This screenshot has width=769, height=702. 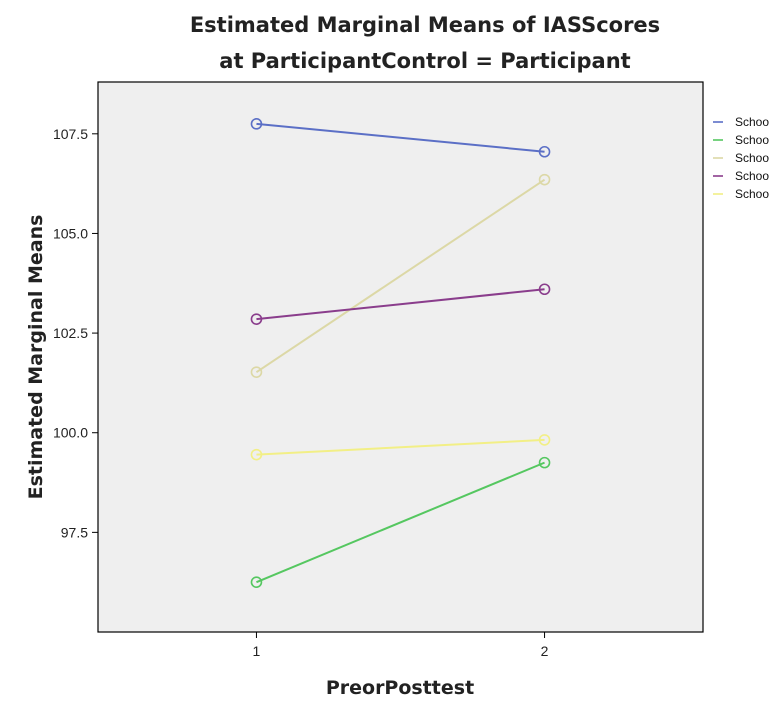 What do you see at coordinates (74, 532) in the screenshot?
I see `y-tick-label: 97.5` at bounding box center [74, 532].